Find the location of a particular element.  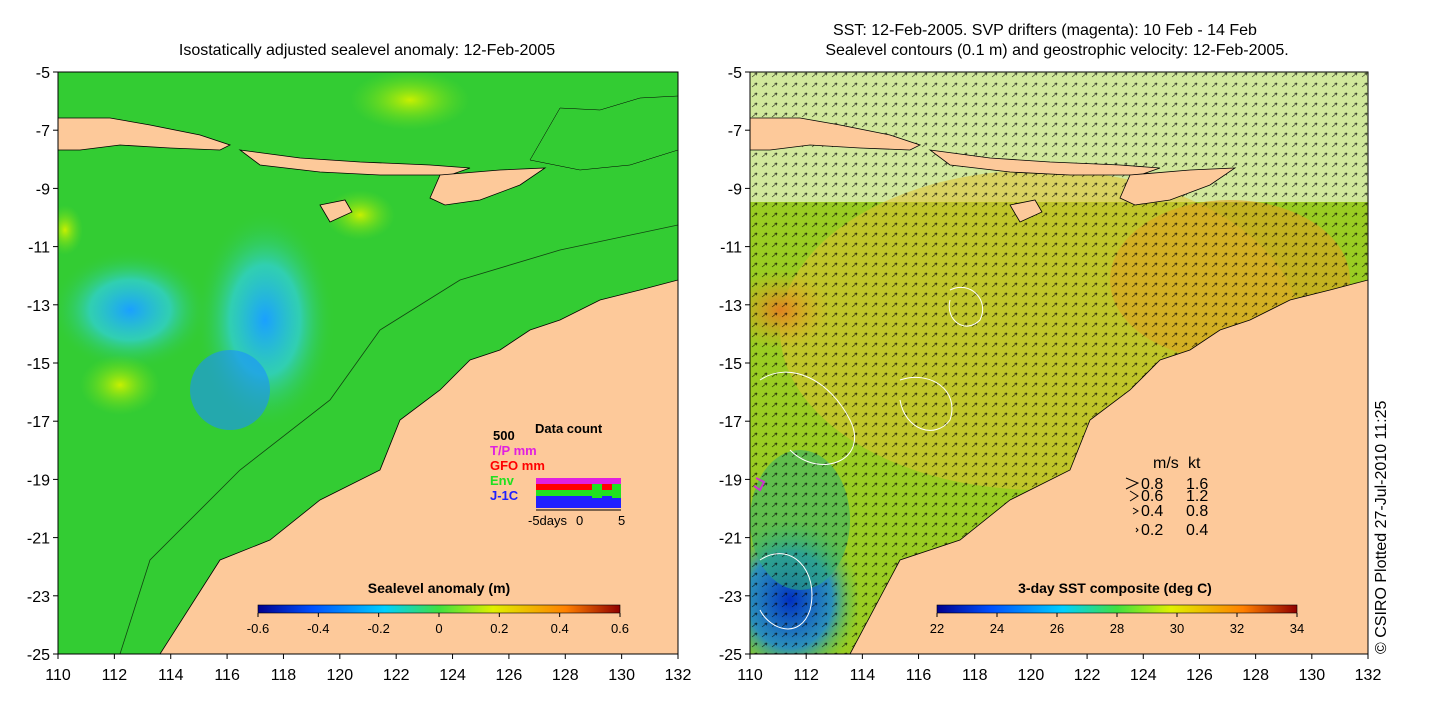

colorbar-tick-label: 0 is located at coordinates (438, 628).